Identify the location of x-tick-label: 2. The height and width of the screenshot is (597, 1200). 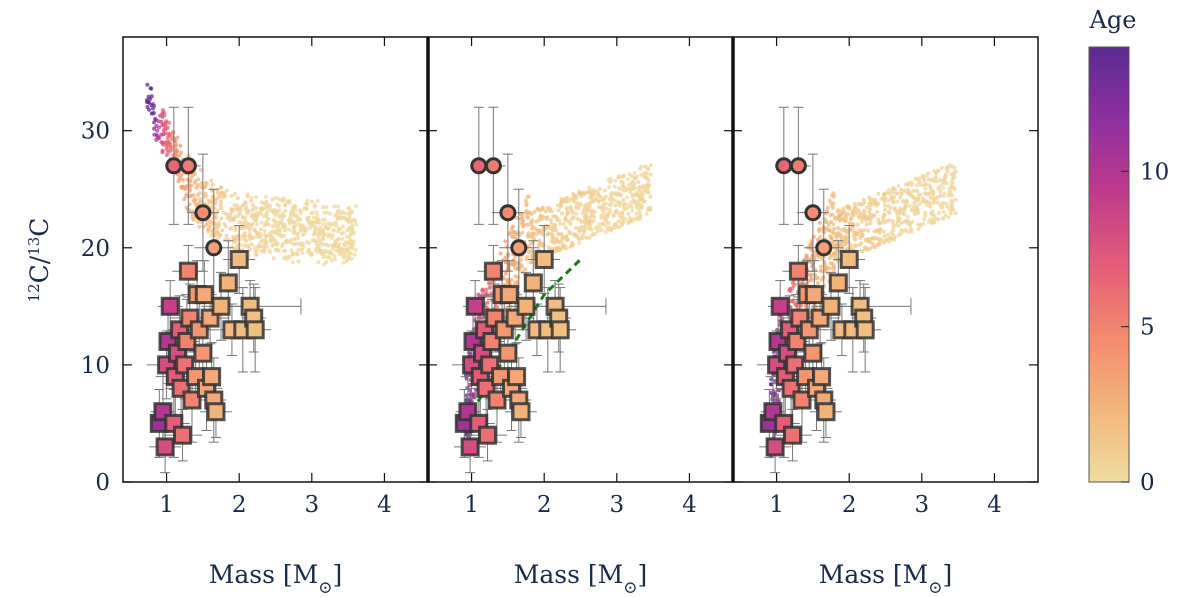
(849, 505).